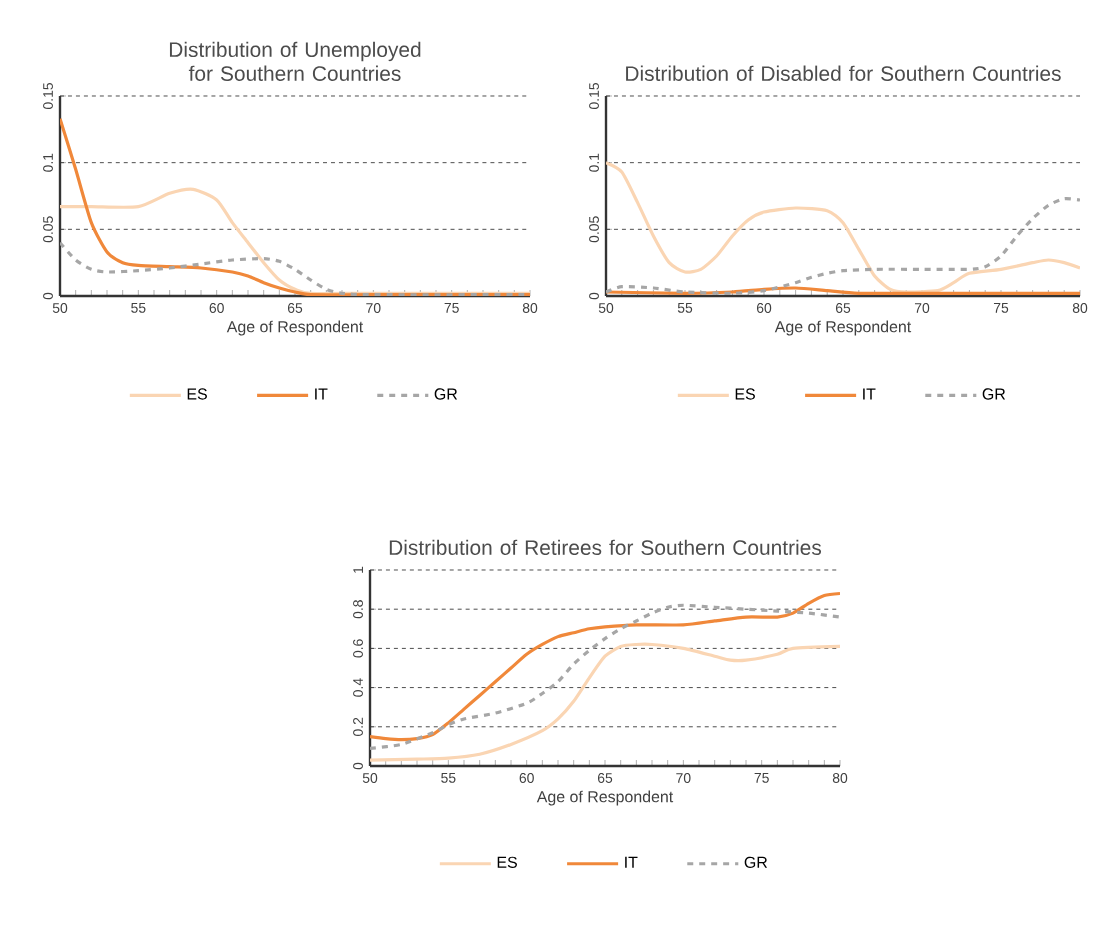 The image size is (1104, 932). Describe the element at coordinates (605, 702) in the screenshot. I see `line-series` at that location.